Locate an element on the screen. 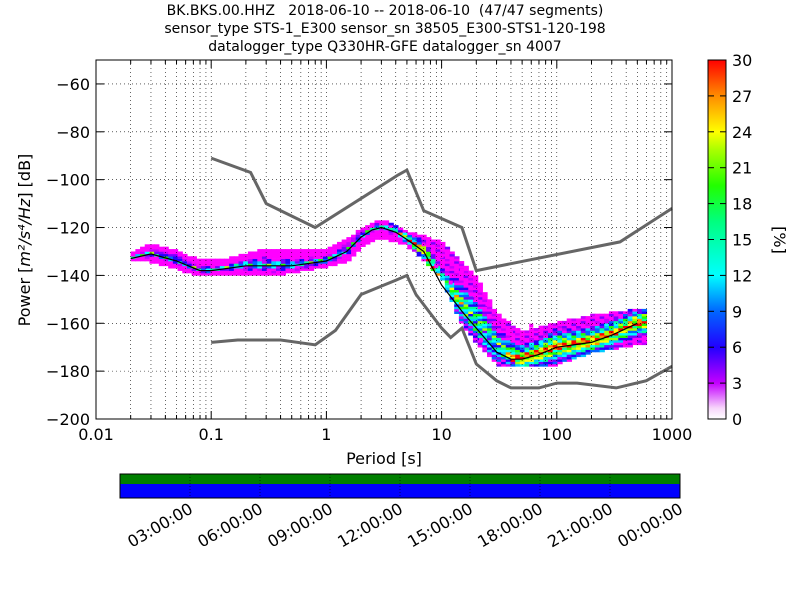 The image size is (800, 600). y-axis-label-units: m²/s⁴/Hz is located at coordinates (24, 232).